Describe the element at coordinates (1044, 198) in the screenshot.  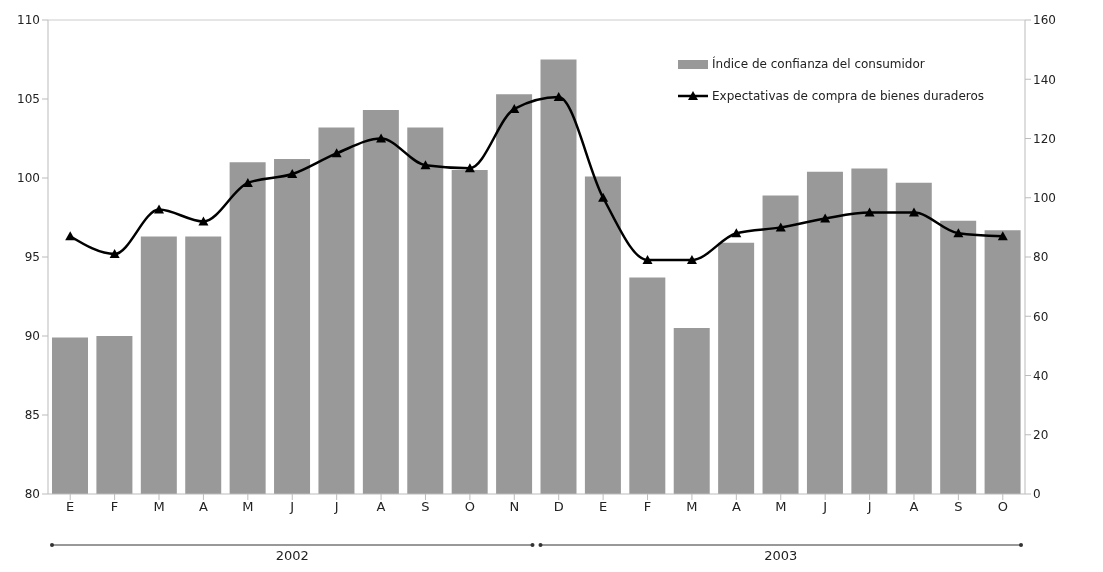
I see `y2-tick-label: 100` at that location.